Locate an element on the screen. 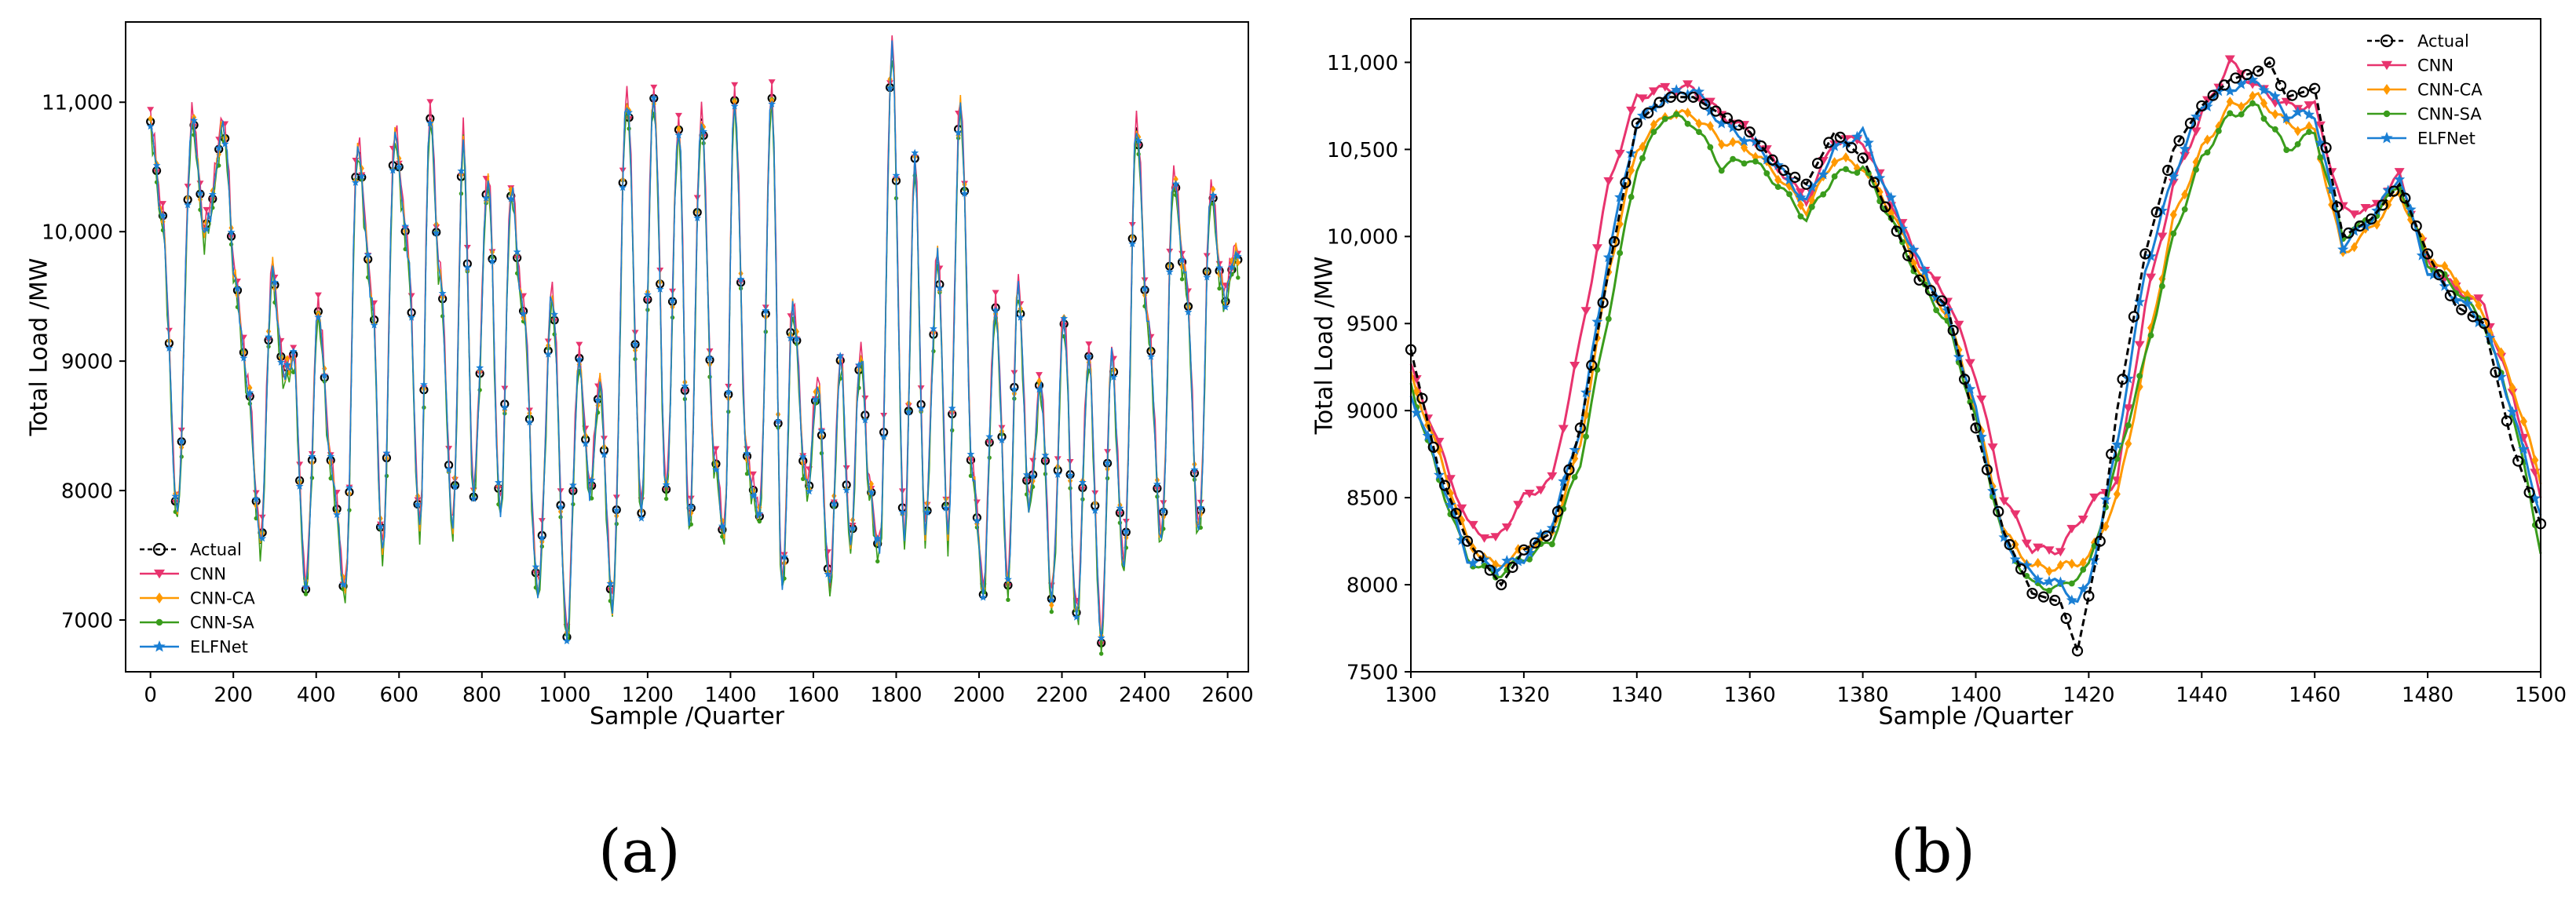 The height and width of the screenshot is (908, 2576). panel-label-a: (a) is located at coordinates (639, 851).